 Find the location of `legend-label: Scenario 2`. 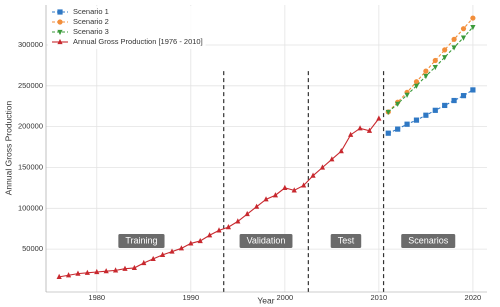

legend-label: Scenario 2 is located at coordinates (91, 21).